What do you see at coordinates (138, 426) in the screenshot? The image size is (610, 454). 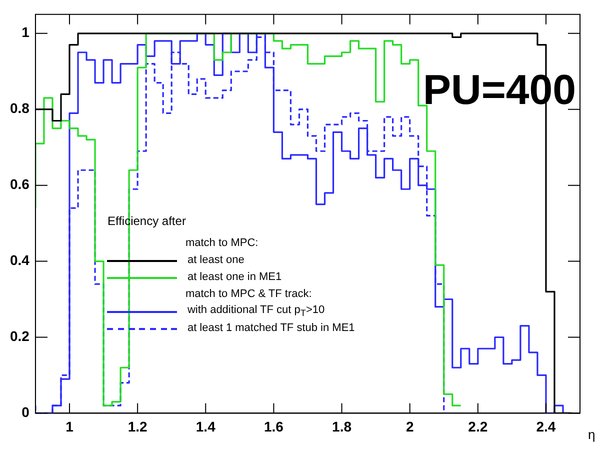 I see `x-tick-label: 1.2` at bounding box center [138, 426].